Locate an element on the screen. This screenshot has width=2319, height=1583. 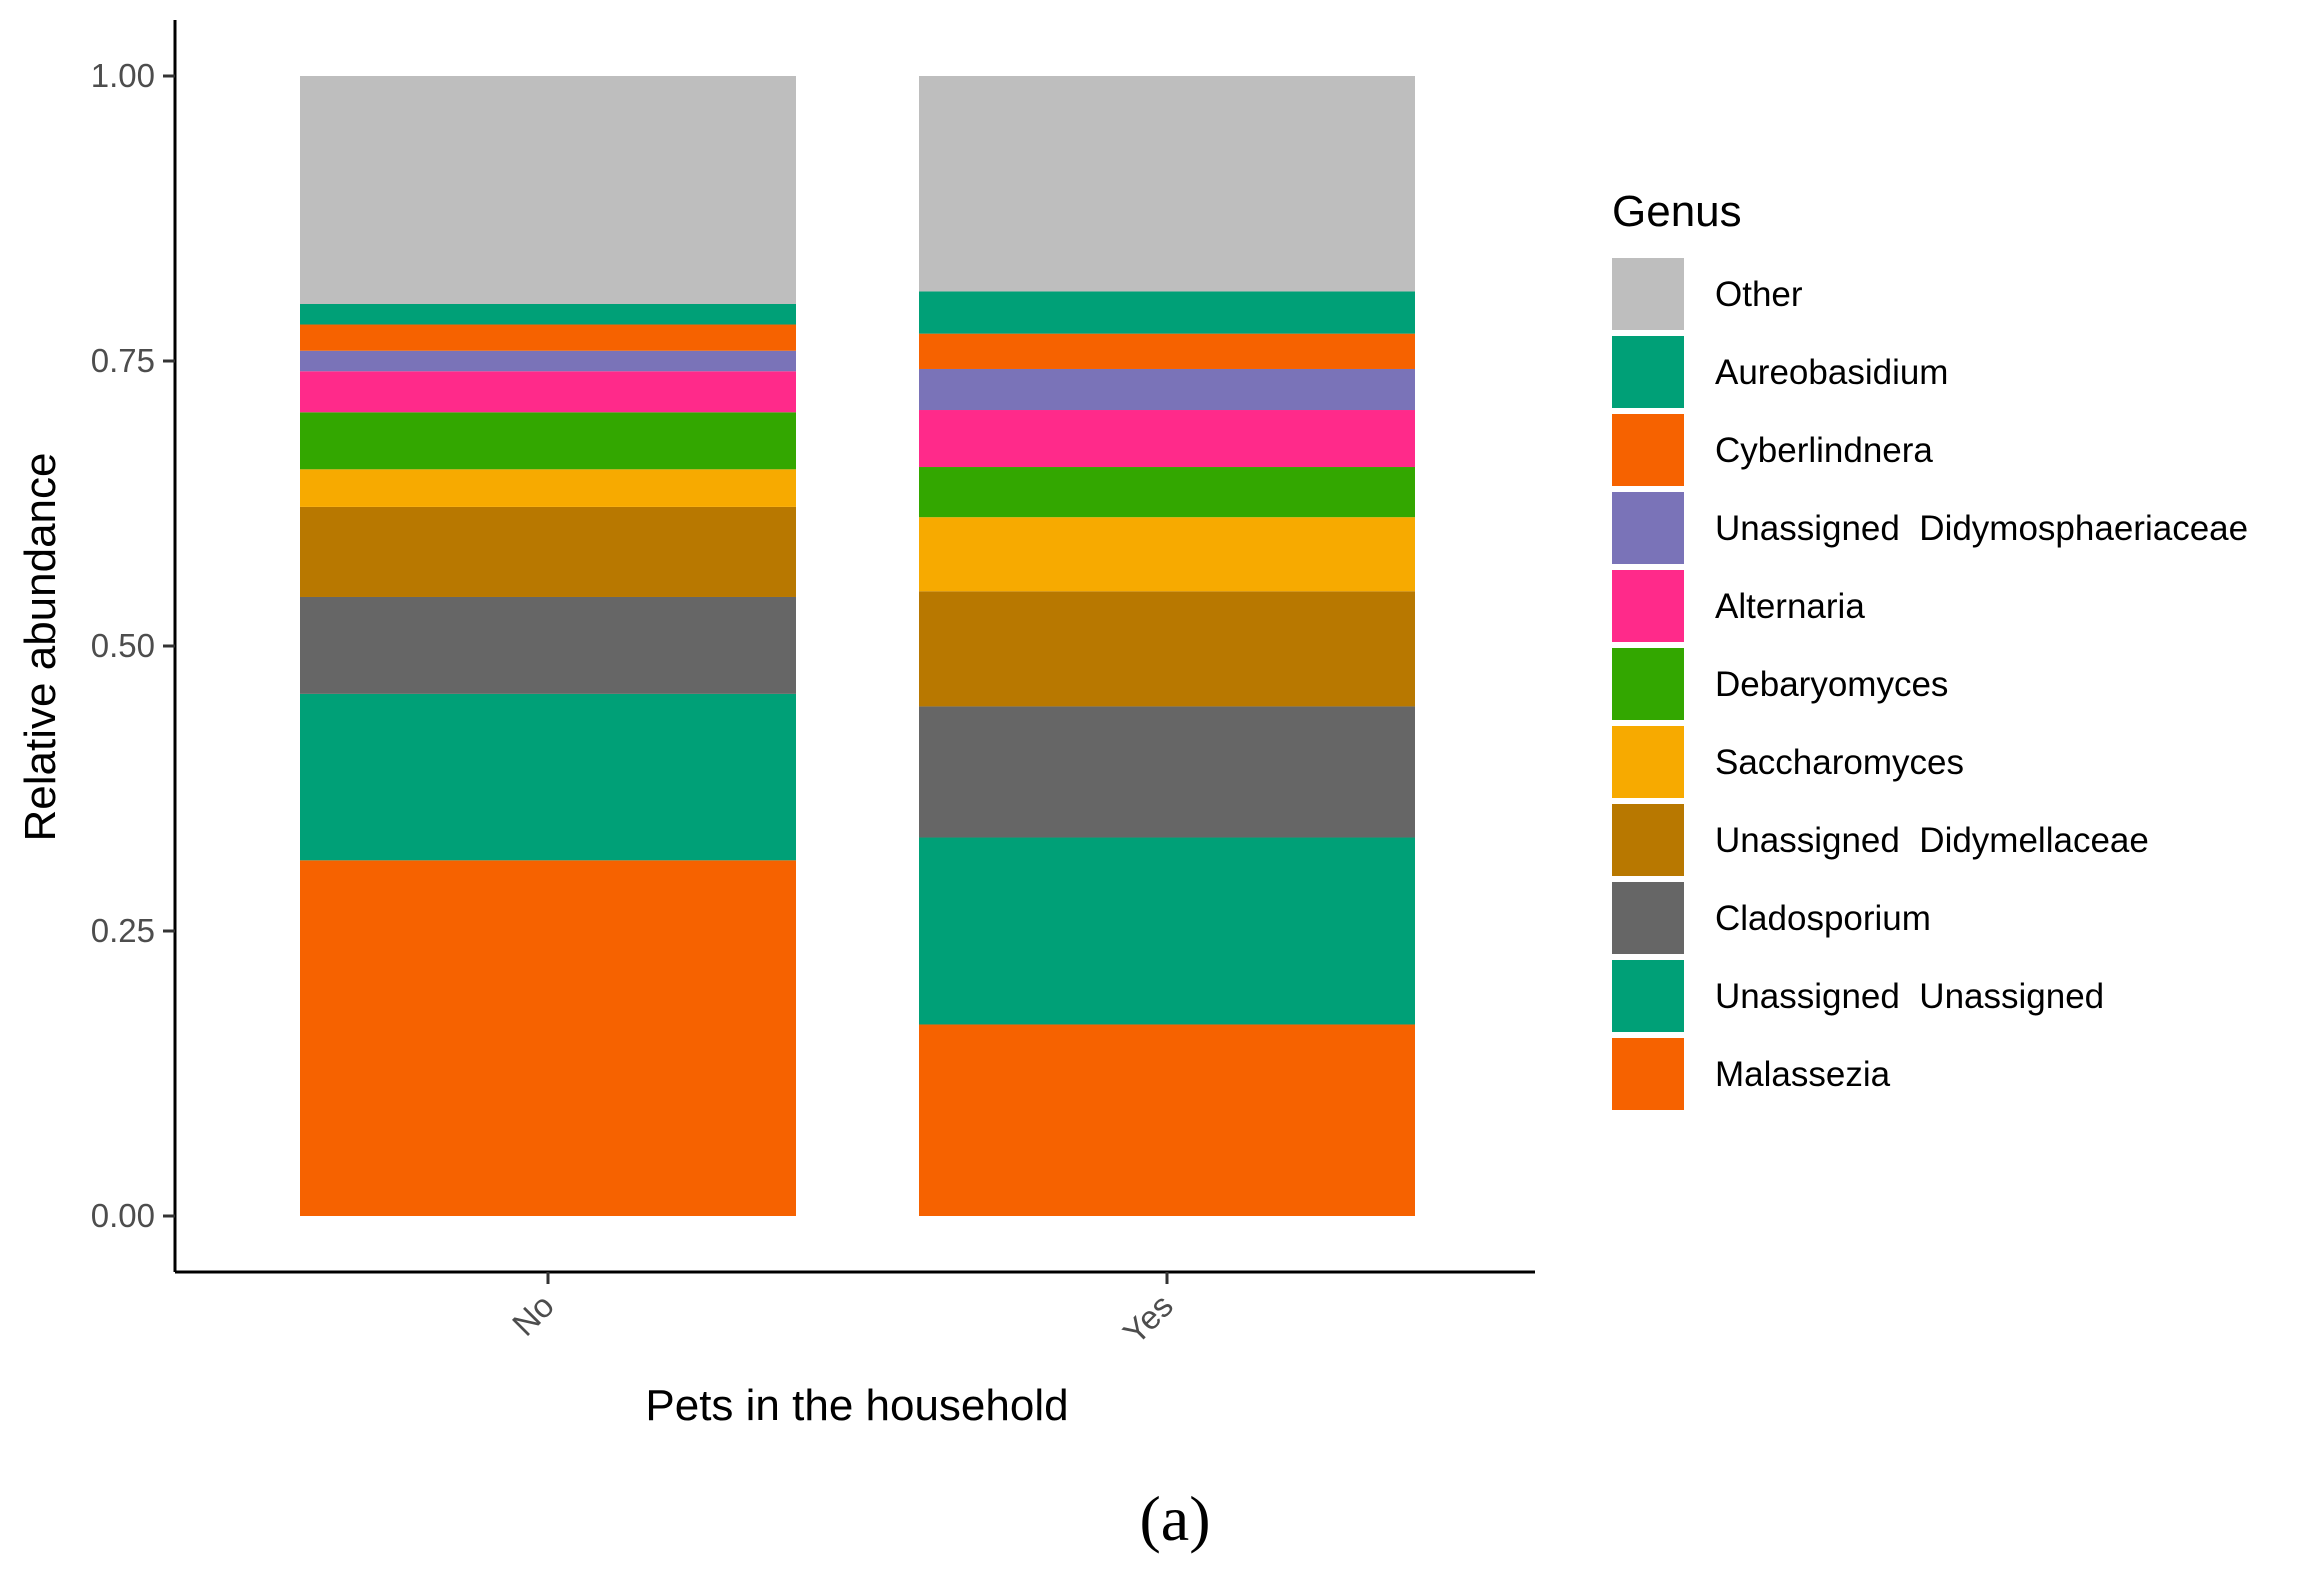
y-tick-label: 0.00 is located at coordinates (123, 1215).